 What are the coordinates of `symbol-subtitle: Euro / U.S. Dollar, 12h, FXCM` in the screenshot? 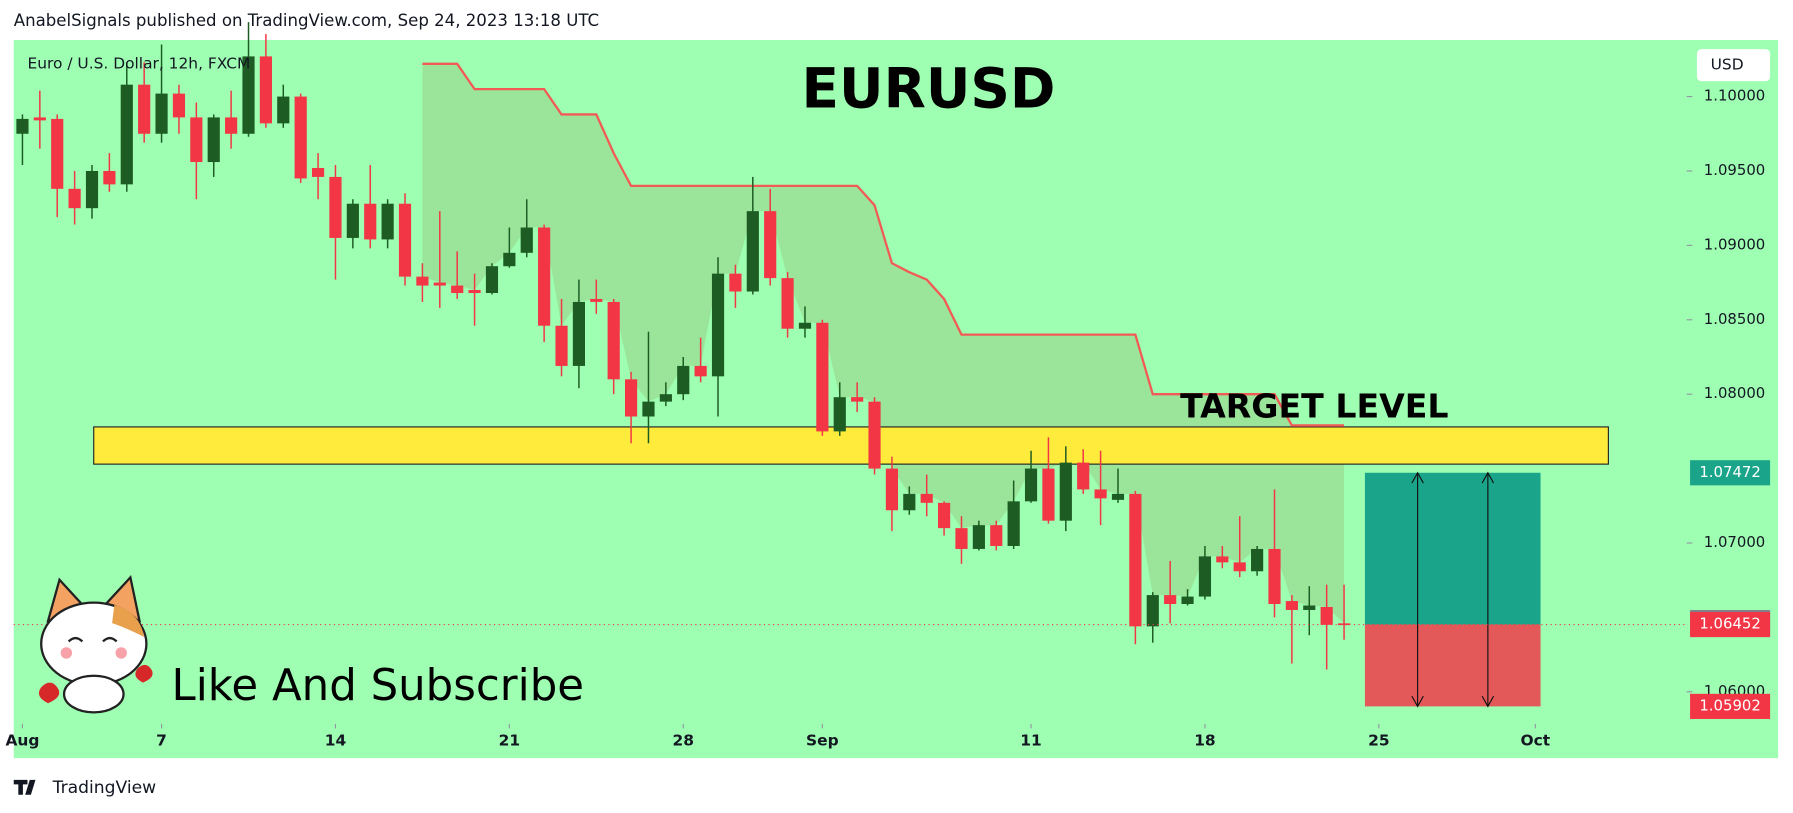 It's located at (138, 64).